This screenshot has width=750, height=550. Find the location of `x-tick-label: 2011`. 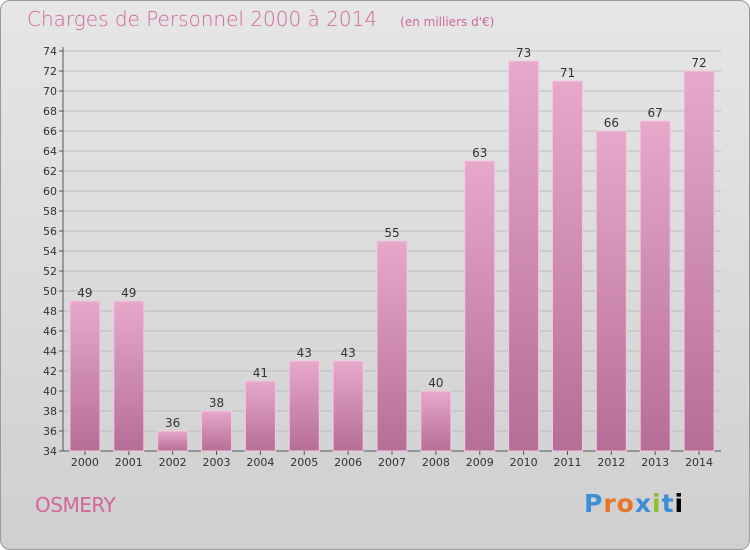

x-tick-label: 2011 is located at coordinates (567, 462).